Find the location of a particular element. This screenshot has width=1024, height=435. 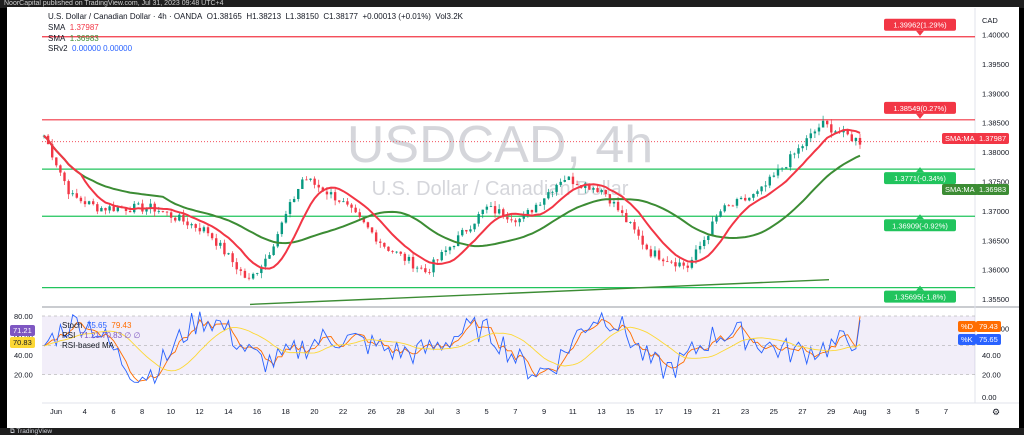

sma-slow-legend: SMA 1.36983 is located at coordinates (73, 38).